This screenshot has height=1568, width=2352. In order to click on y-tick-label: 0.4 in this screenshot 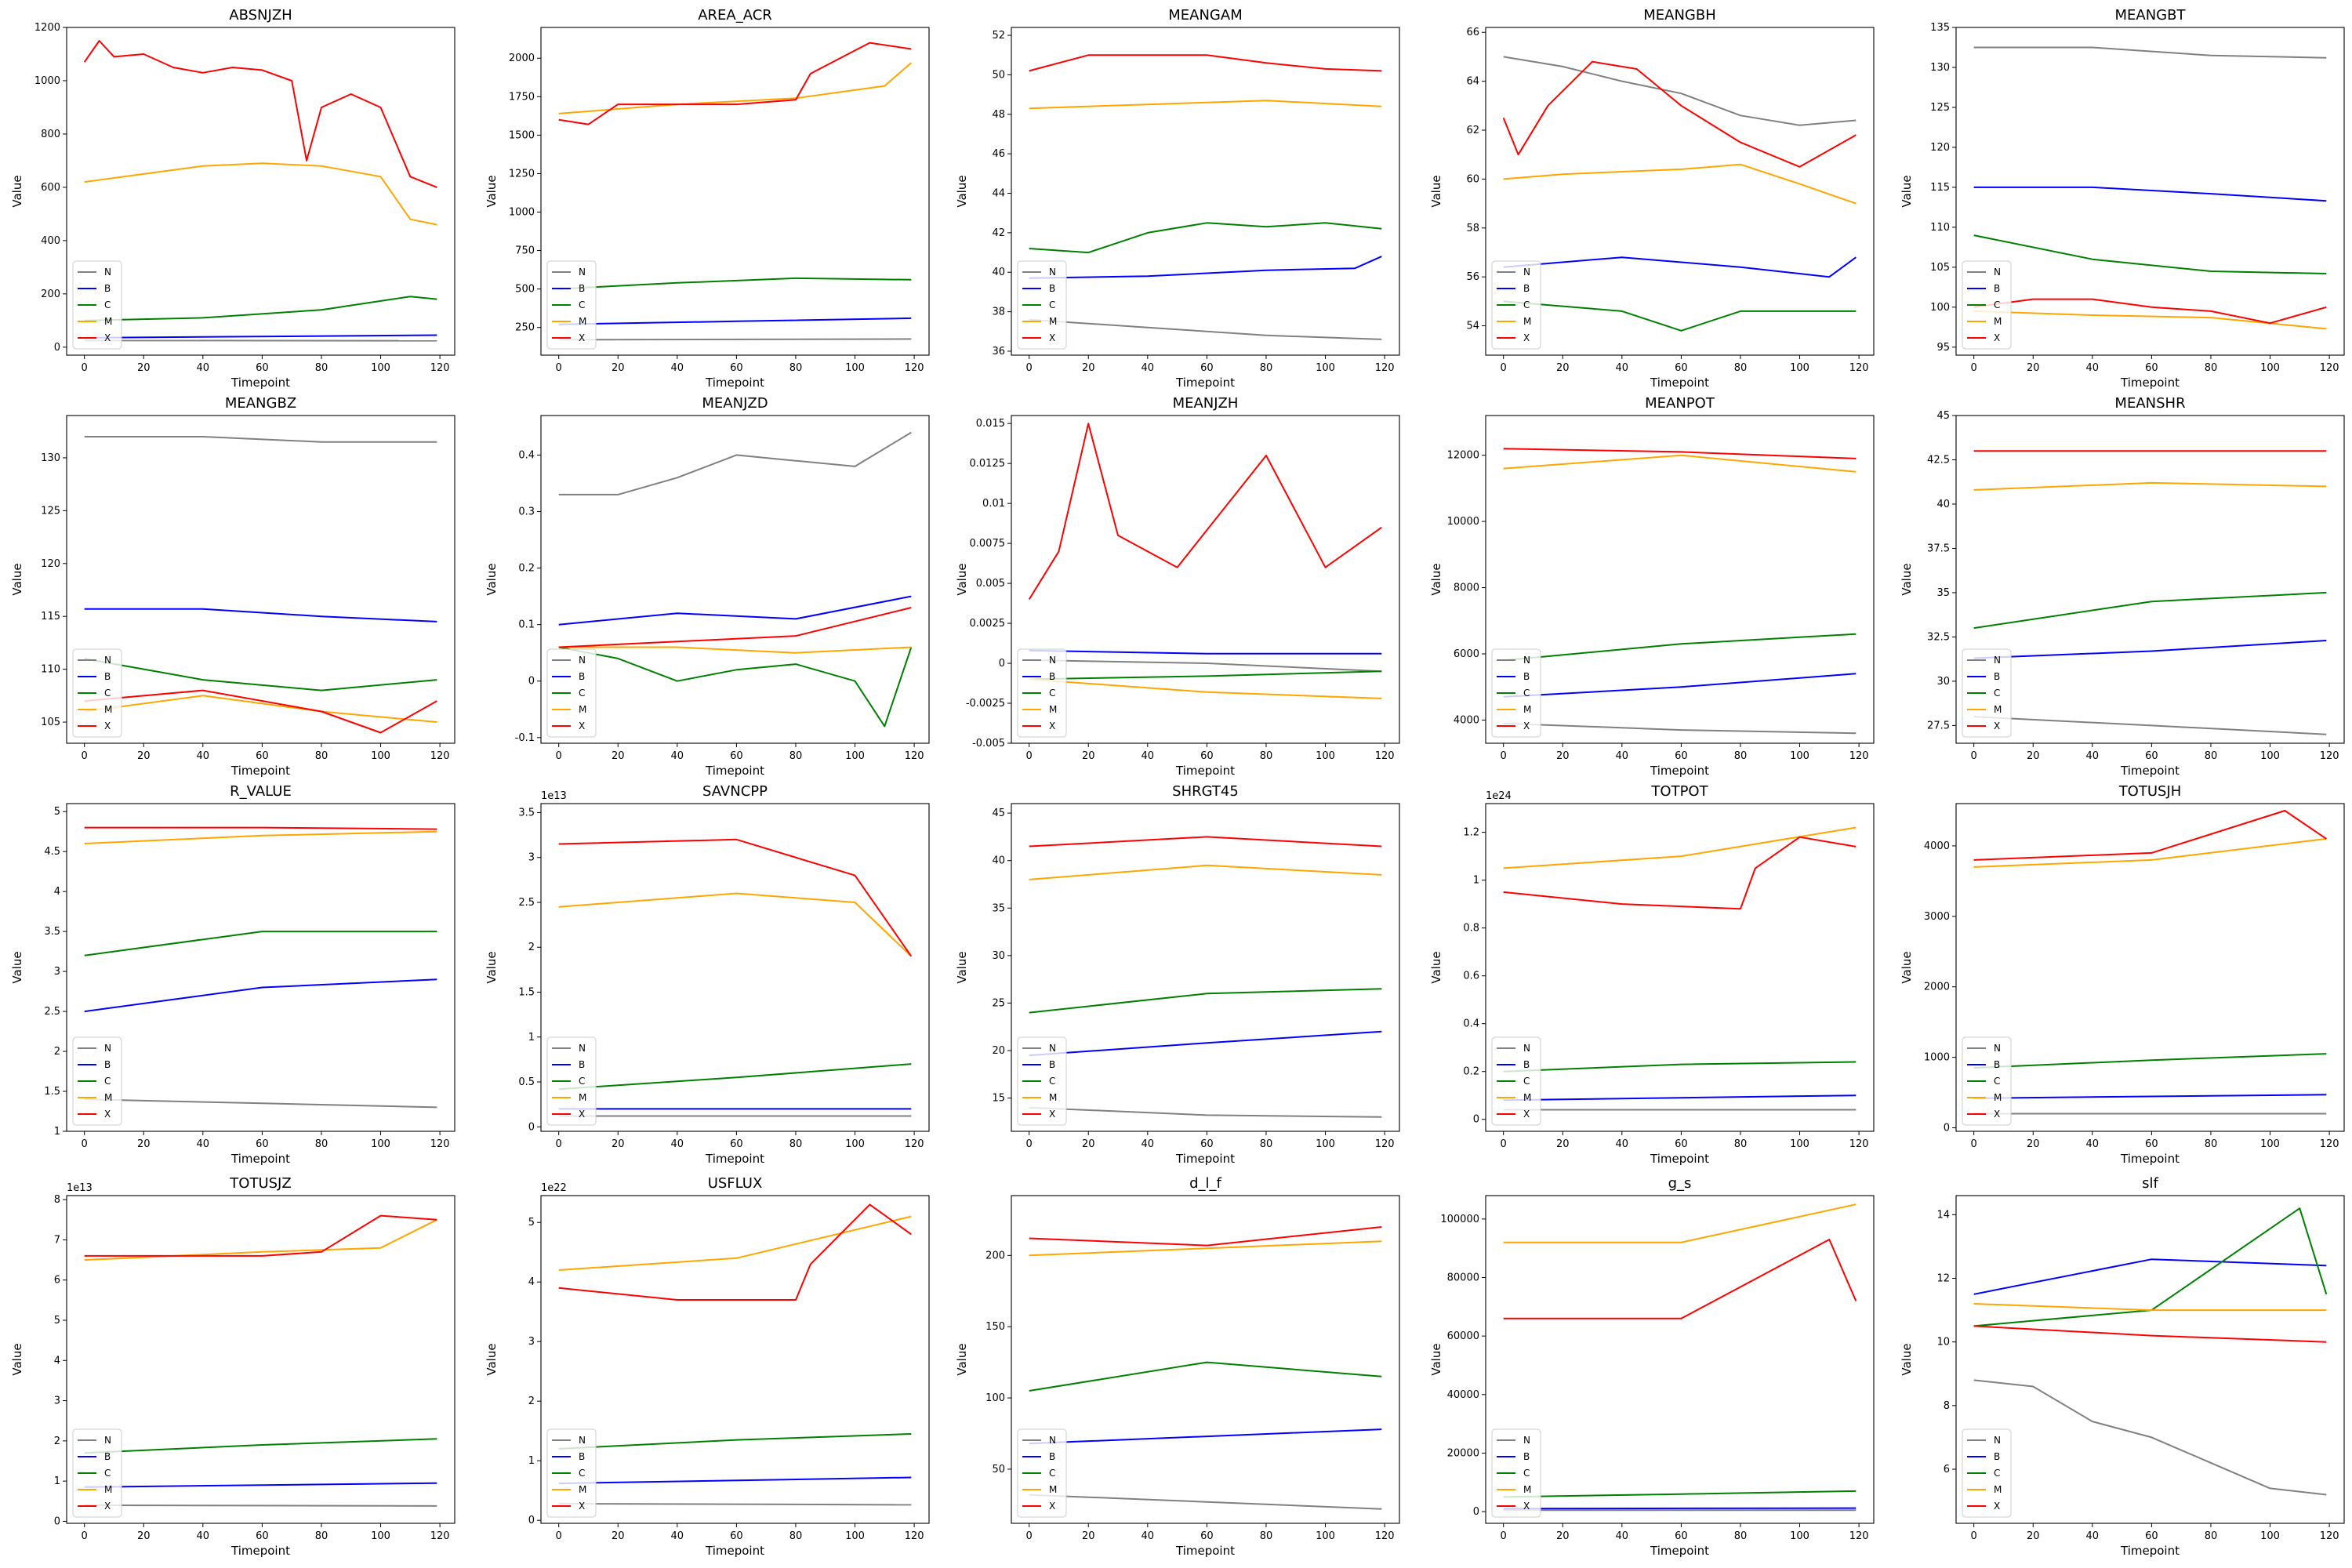, I will do `click(1471, 1024)`.